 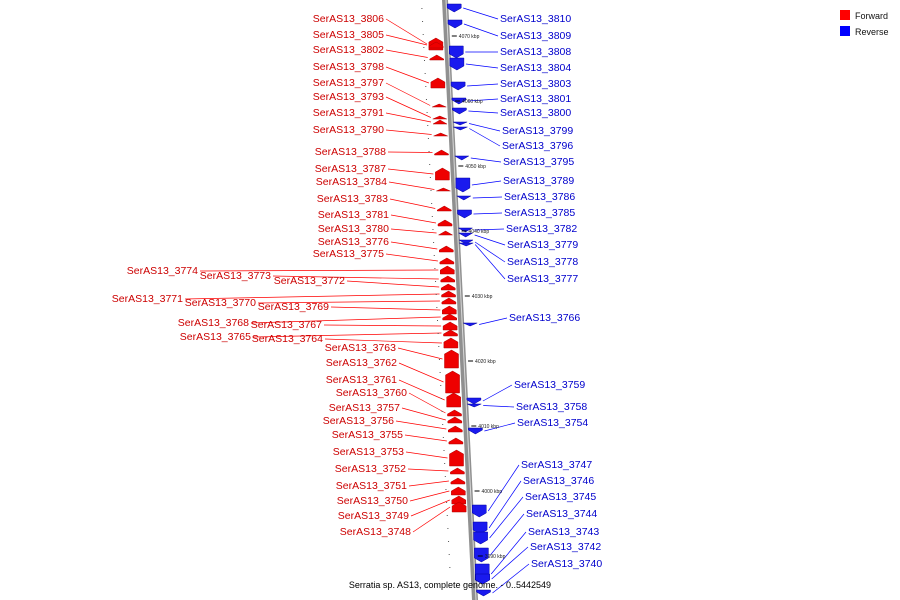 What do you see at coordinates (293, 307) in the screenshot?
I see `gene-label-seras13-3769: SerAS13_3769` at bounding box center [293, 307].